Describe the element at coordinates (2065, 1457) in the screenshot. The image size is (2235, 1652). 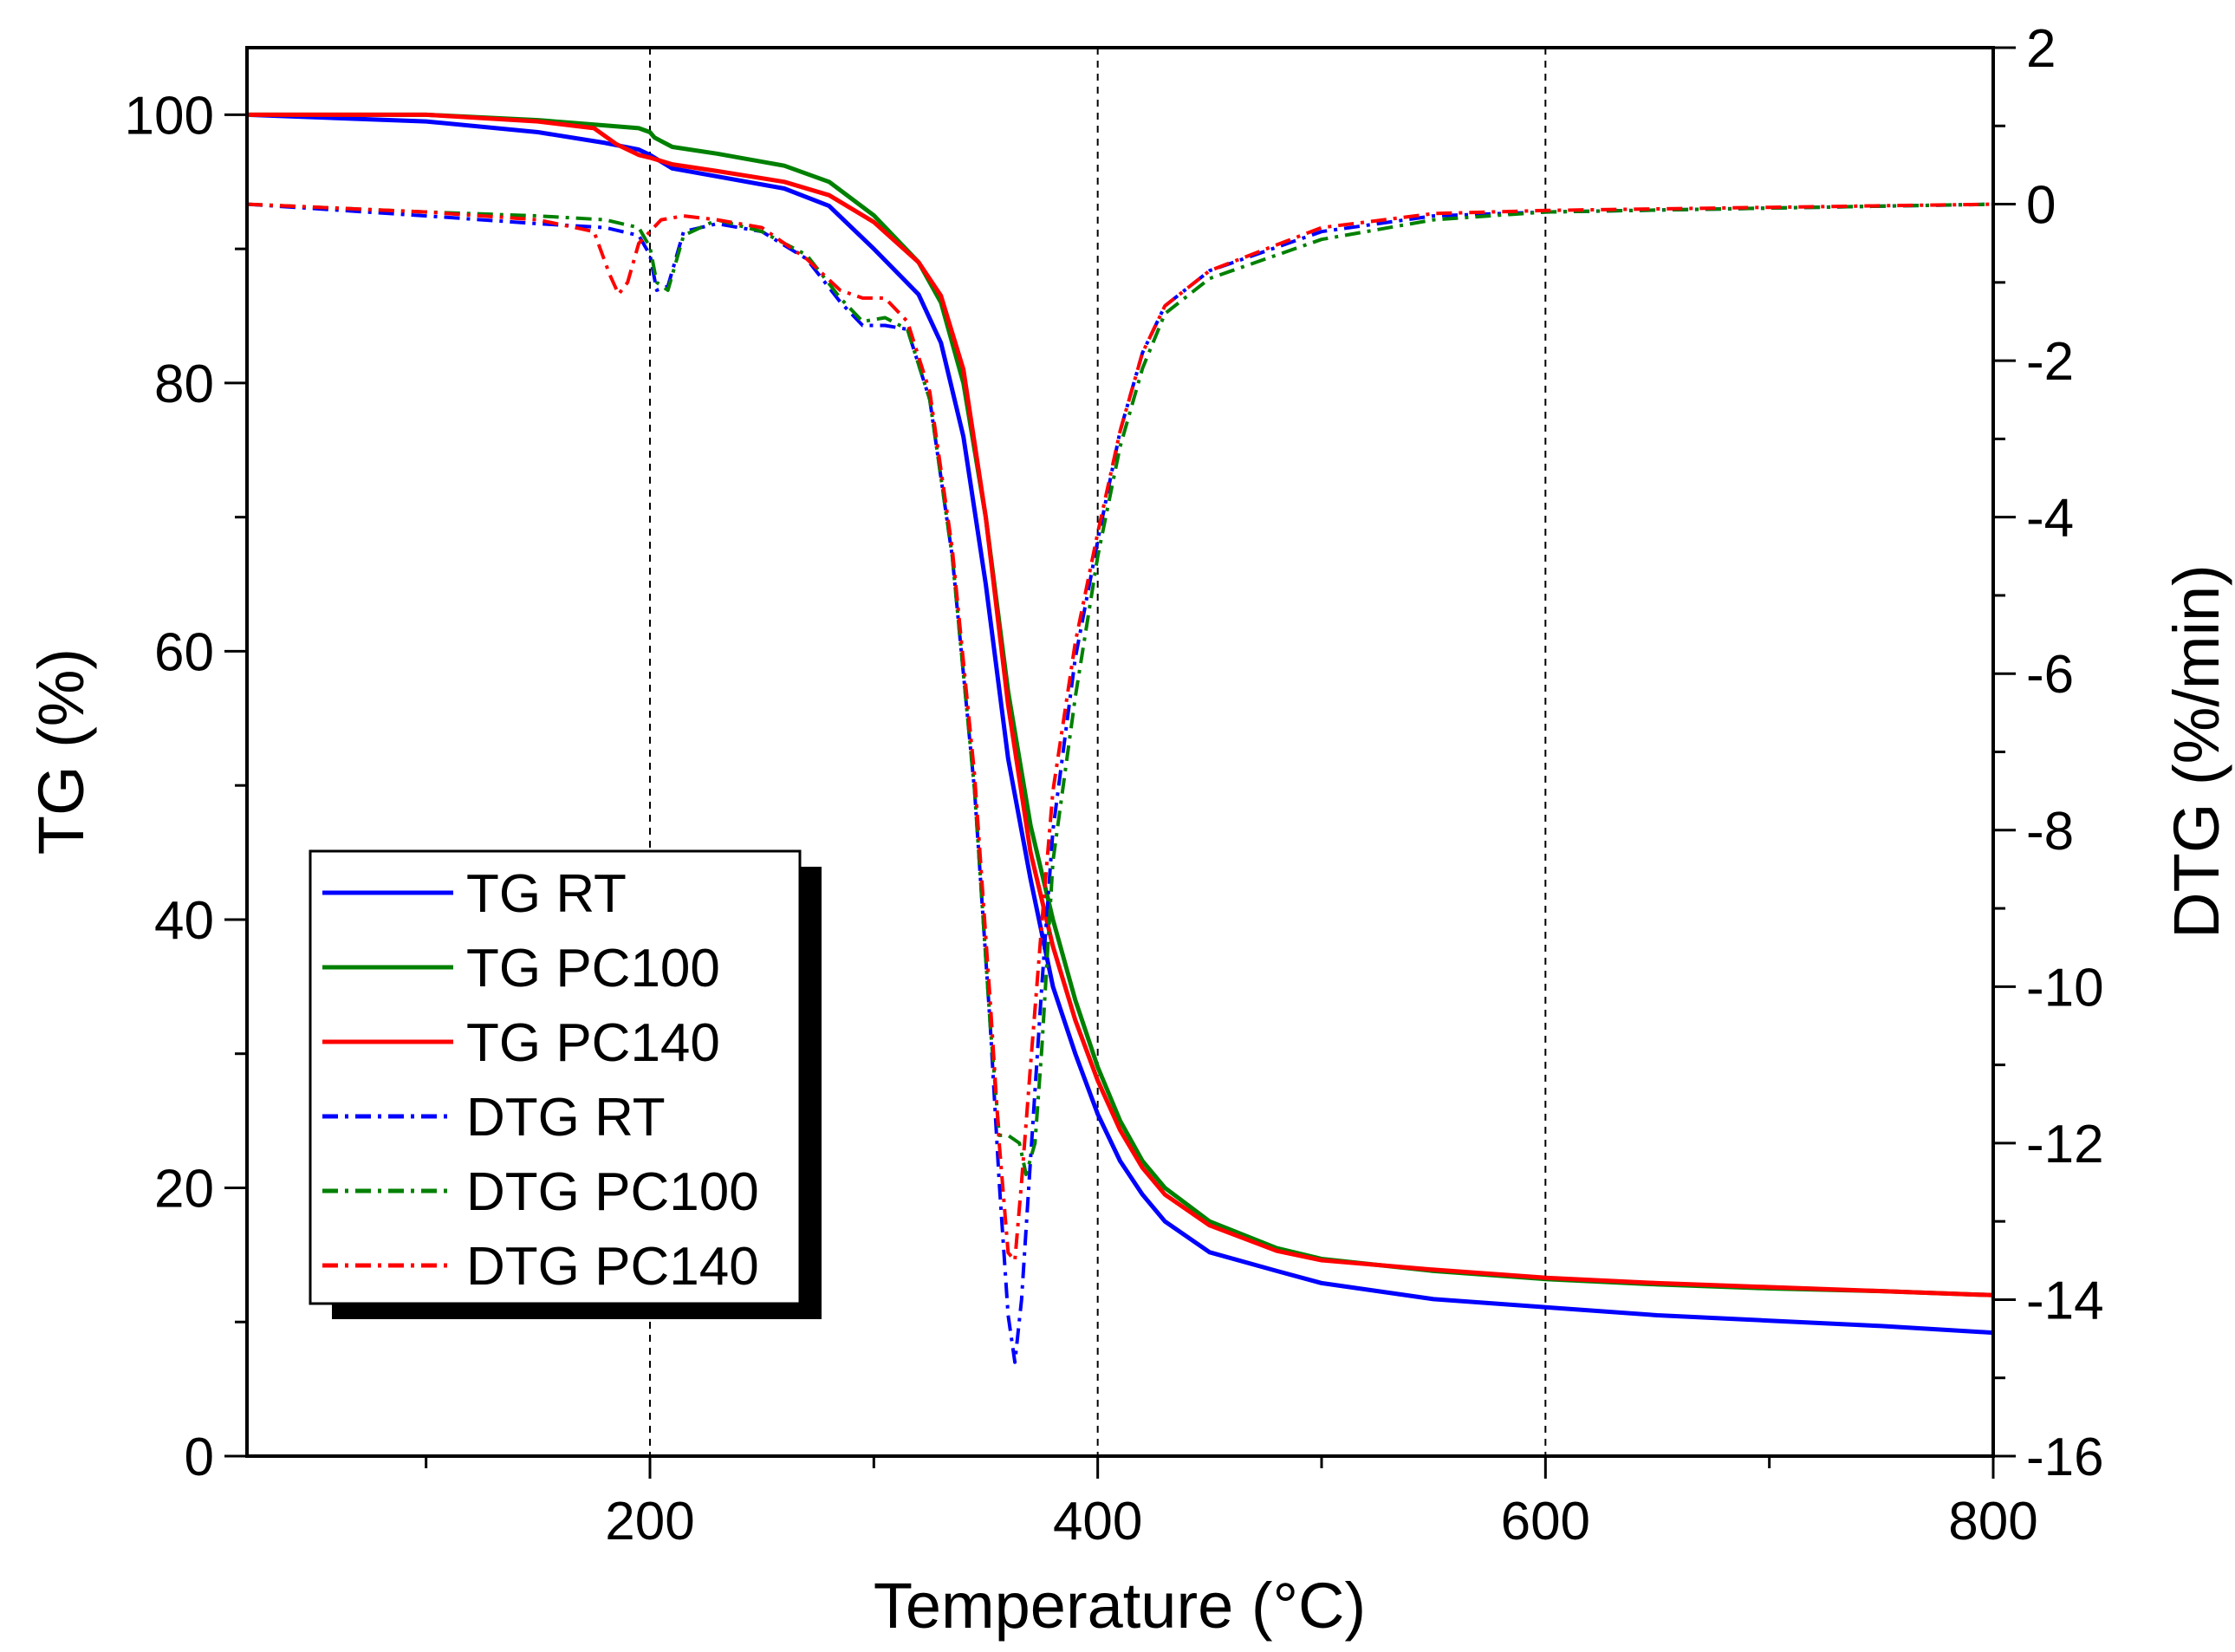
I see `right-y-tick-label--16: -16` at that location.